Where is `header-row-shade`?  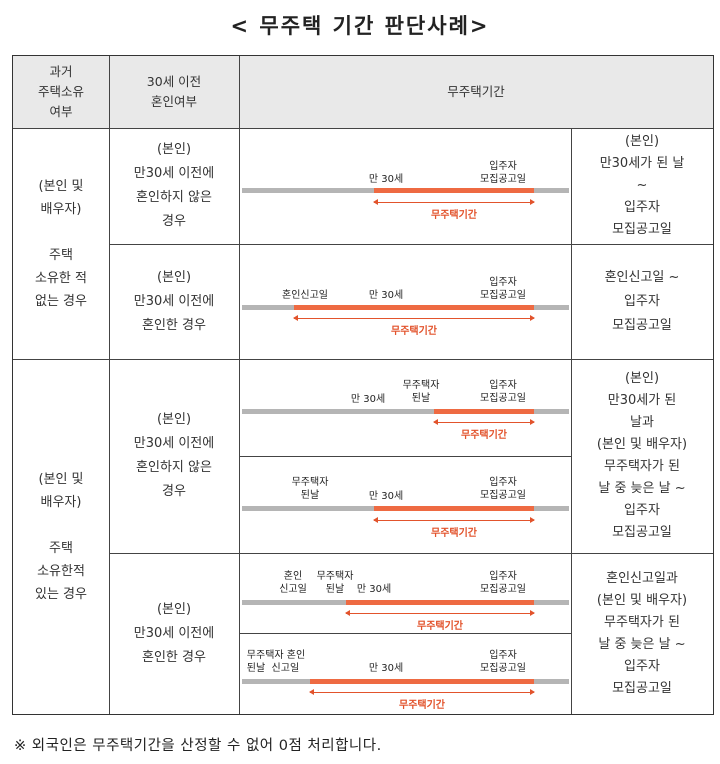
header-row-shade is located at coordinates (363, 92).